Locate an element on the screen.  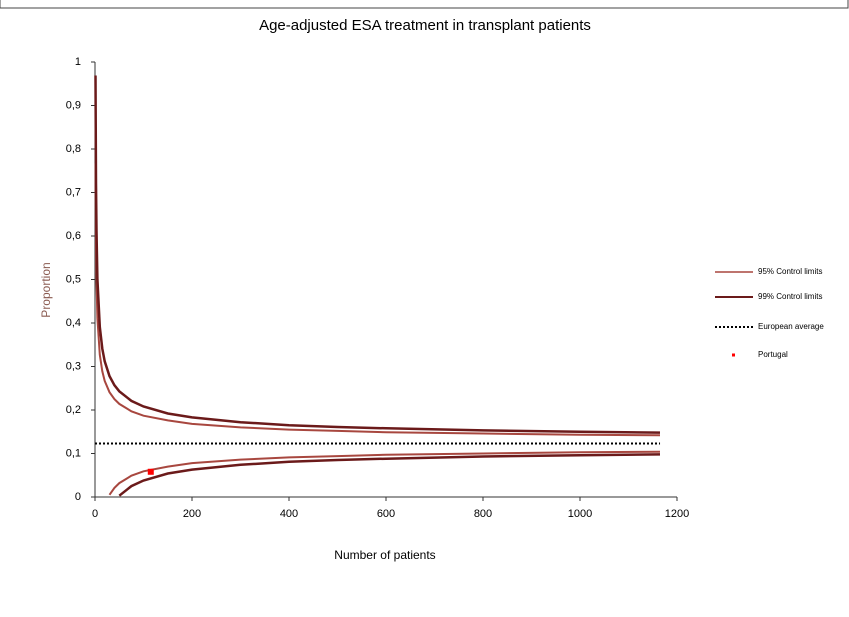
y-tick-label: 0,8 is located at coordinates (73, 149).